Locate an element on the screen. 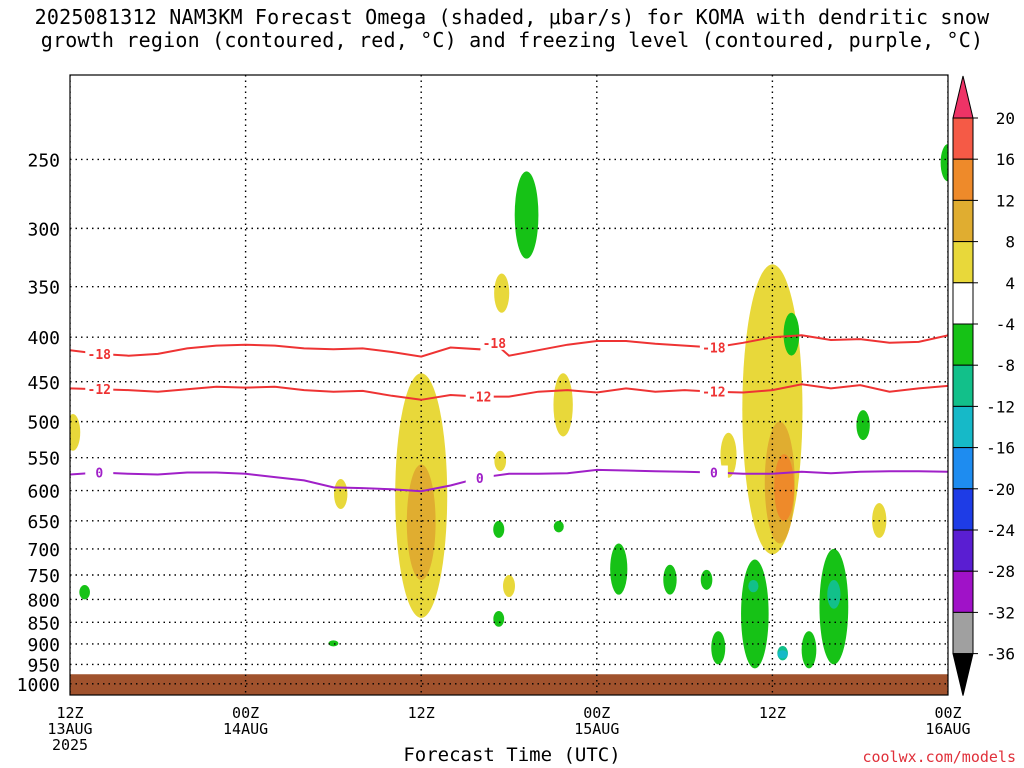  colorbar-label-5: -4 is located at coordinates (1005, 324).